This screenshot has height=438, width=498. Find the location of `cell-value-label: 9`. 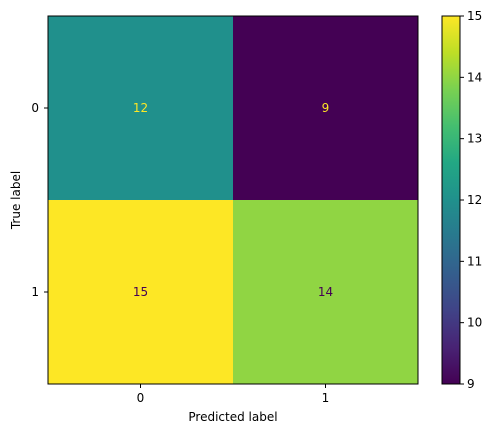

cell-value-label: 9 is located at coordinates (326, 108).